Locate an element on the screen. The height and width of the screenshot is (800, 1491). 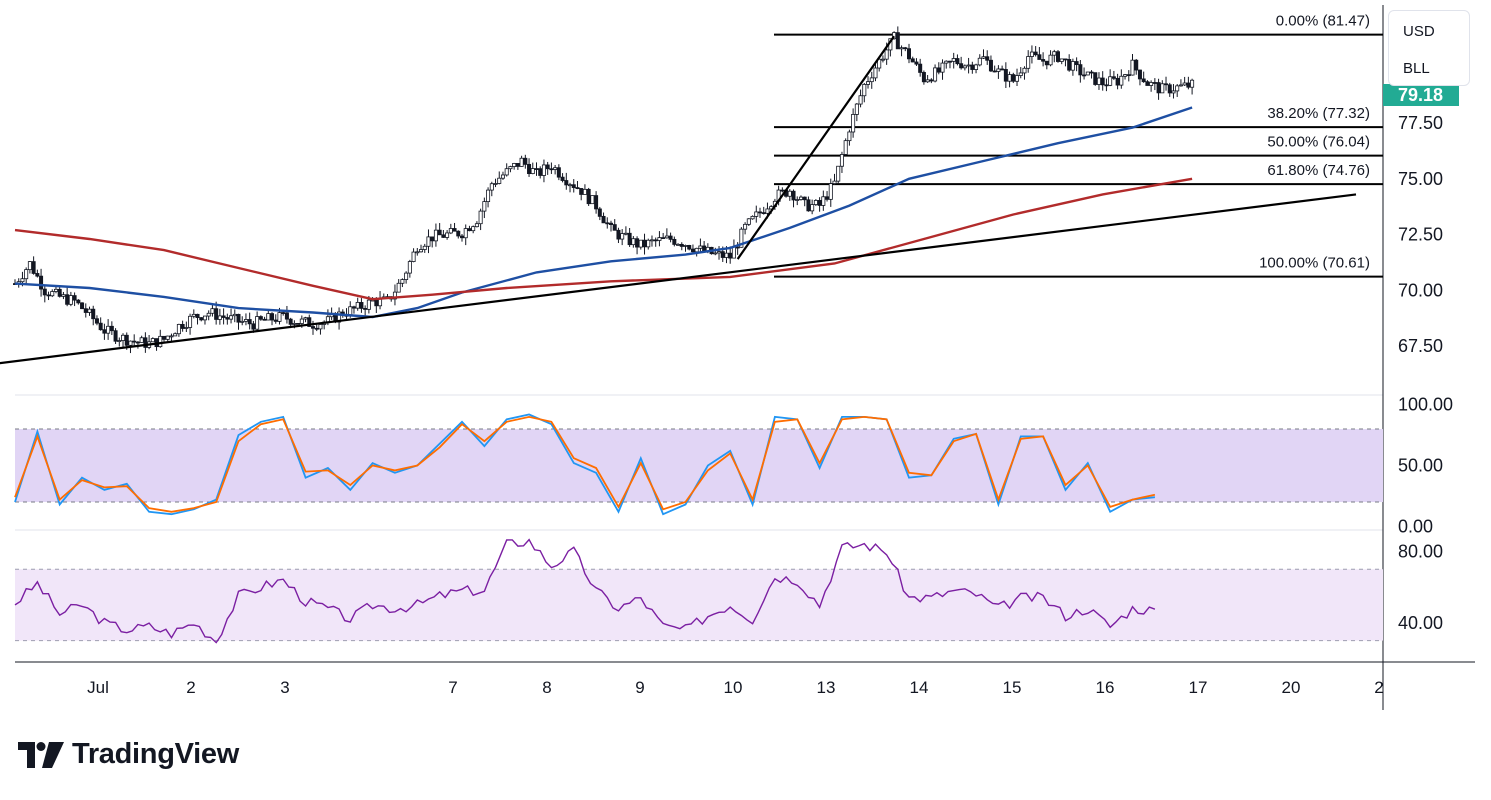
currency-label: USD is located at coordinates (1419, 31).